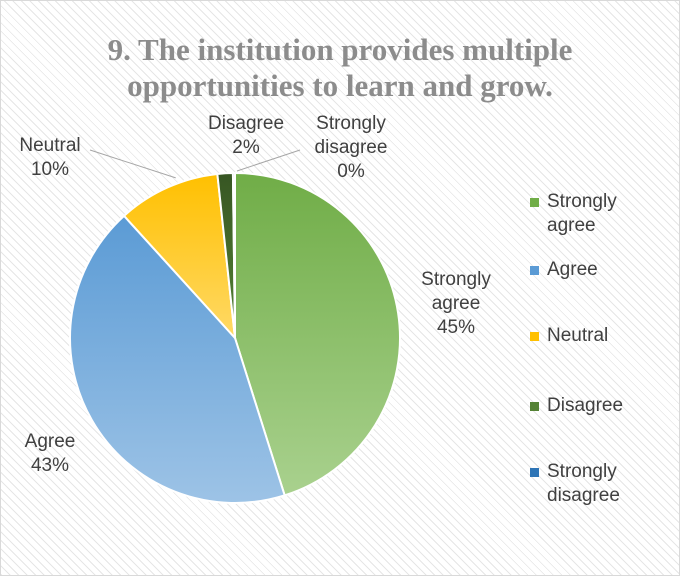 The image size is (680, 576). Describe the element at coordinates (351, 171) in the screenshot. I see `data-label-strongly-disagree-pct: 0%` at that location.